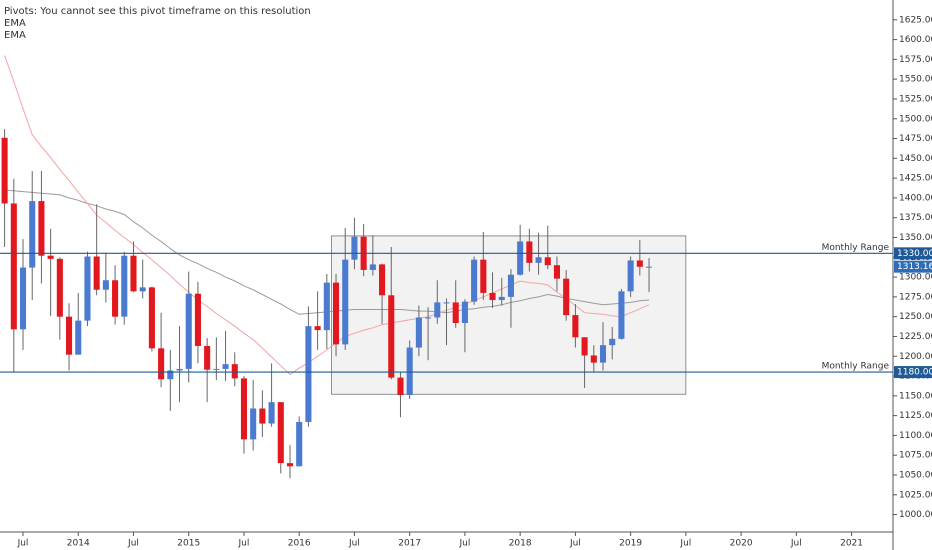 Image resolution: width=932 pixels, height=550 pixels. Describe the element at coordinates (915, 139) in the screenshot. I see `y-tick-label: 1475.00` at that location.